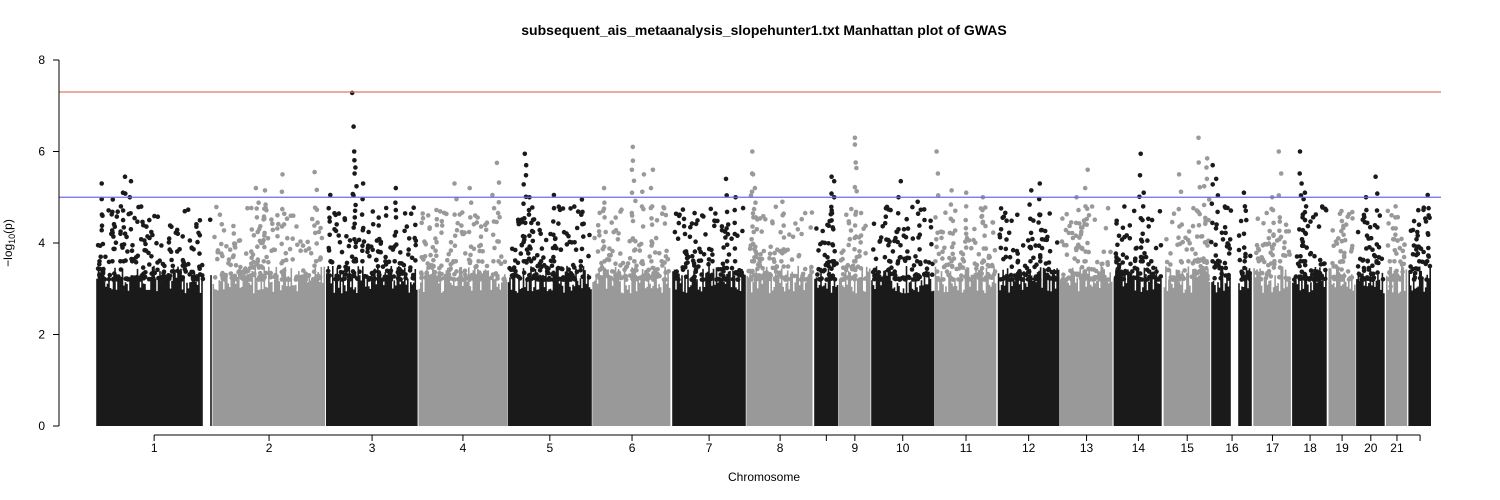  I want to click on y-axis-label: −log10(p), so click(9, 243).